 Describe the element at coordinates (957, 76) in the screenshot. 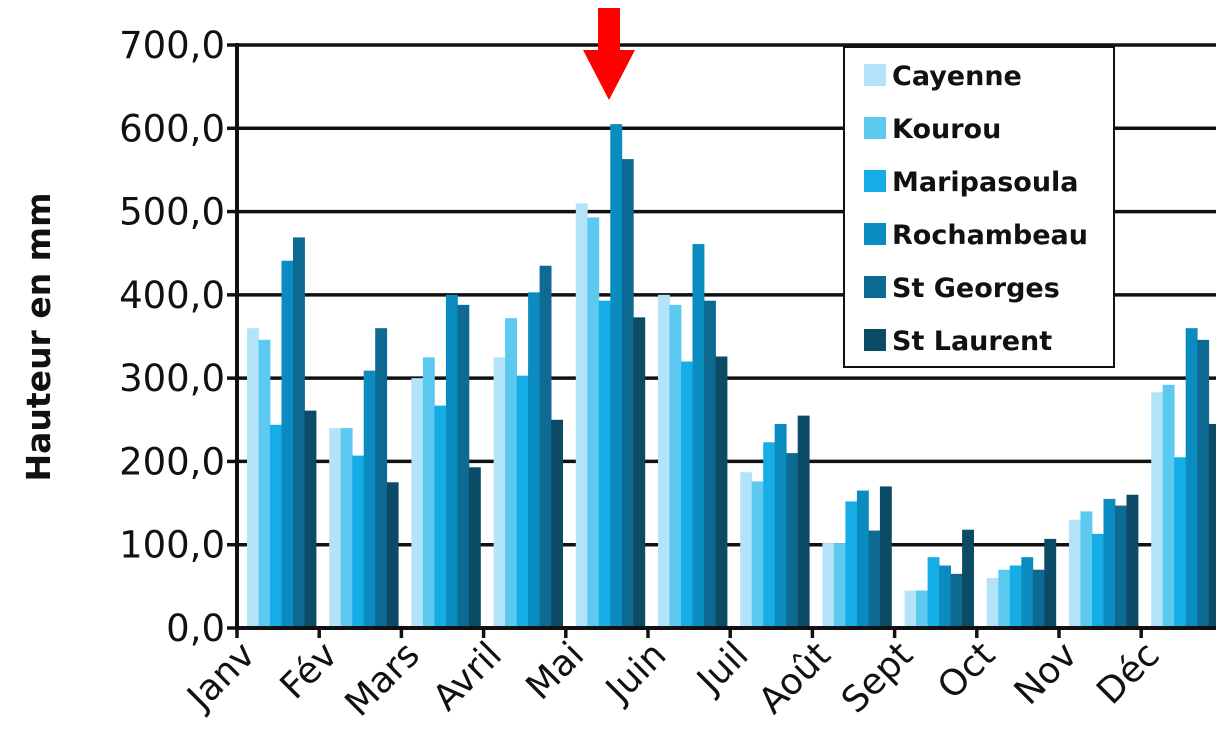

I see `legend-label: Cayenne` at that location.